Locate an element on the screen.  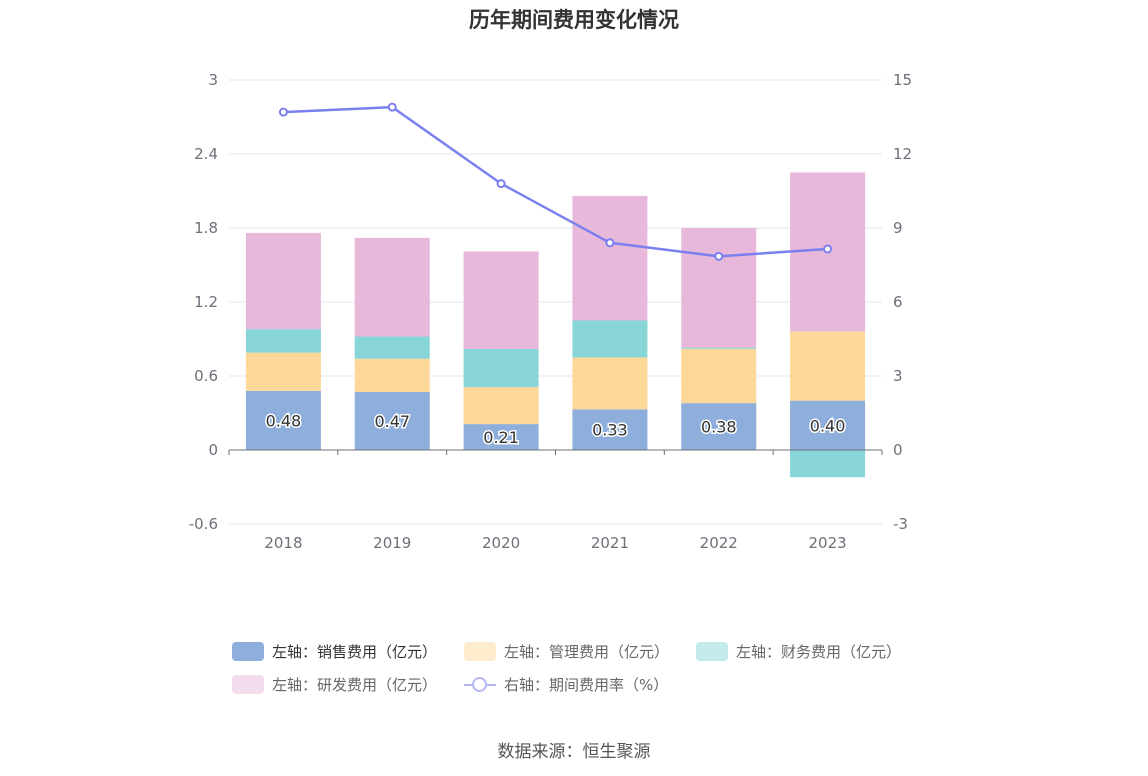
y-right-tick-label: 0 is located at coordinates (898, 450).